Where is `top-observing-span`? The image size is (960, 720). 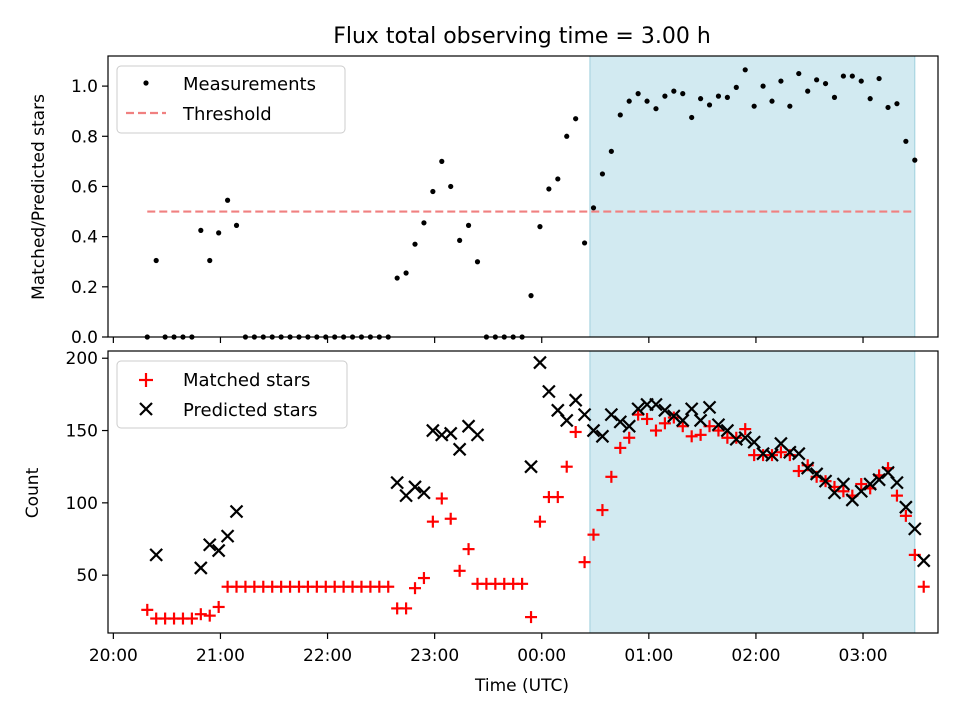
top-observing-span is located at coordinates (752, 196).